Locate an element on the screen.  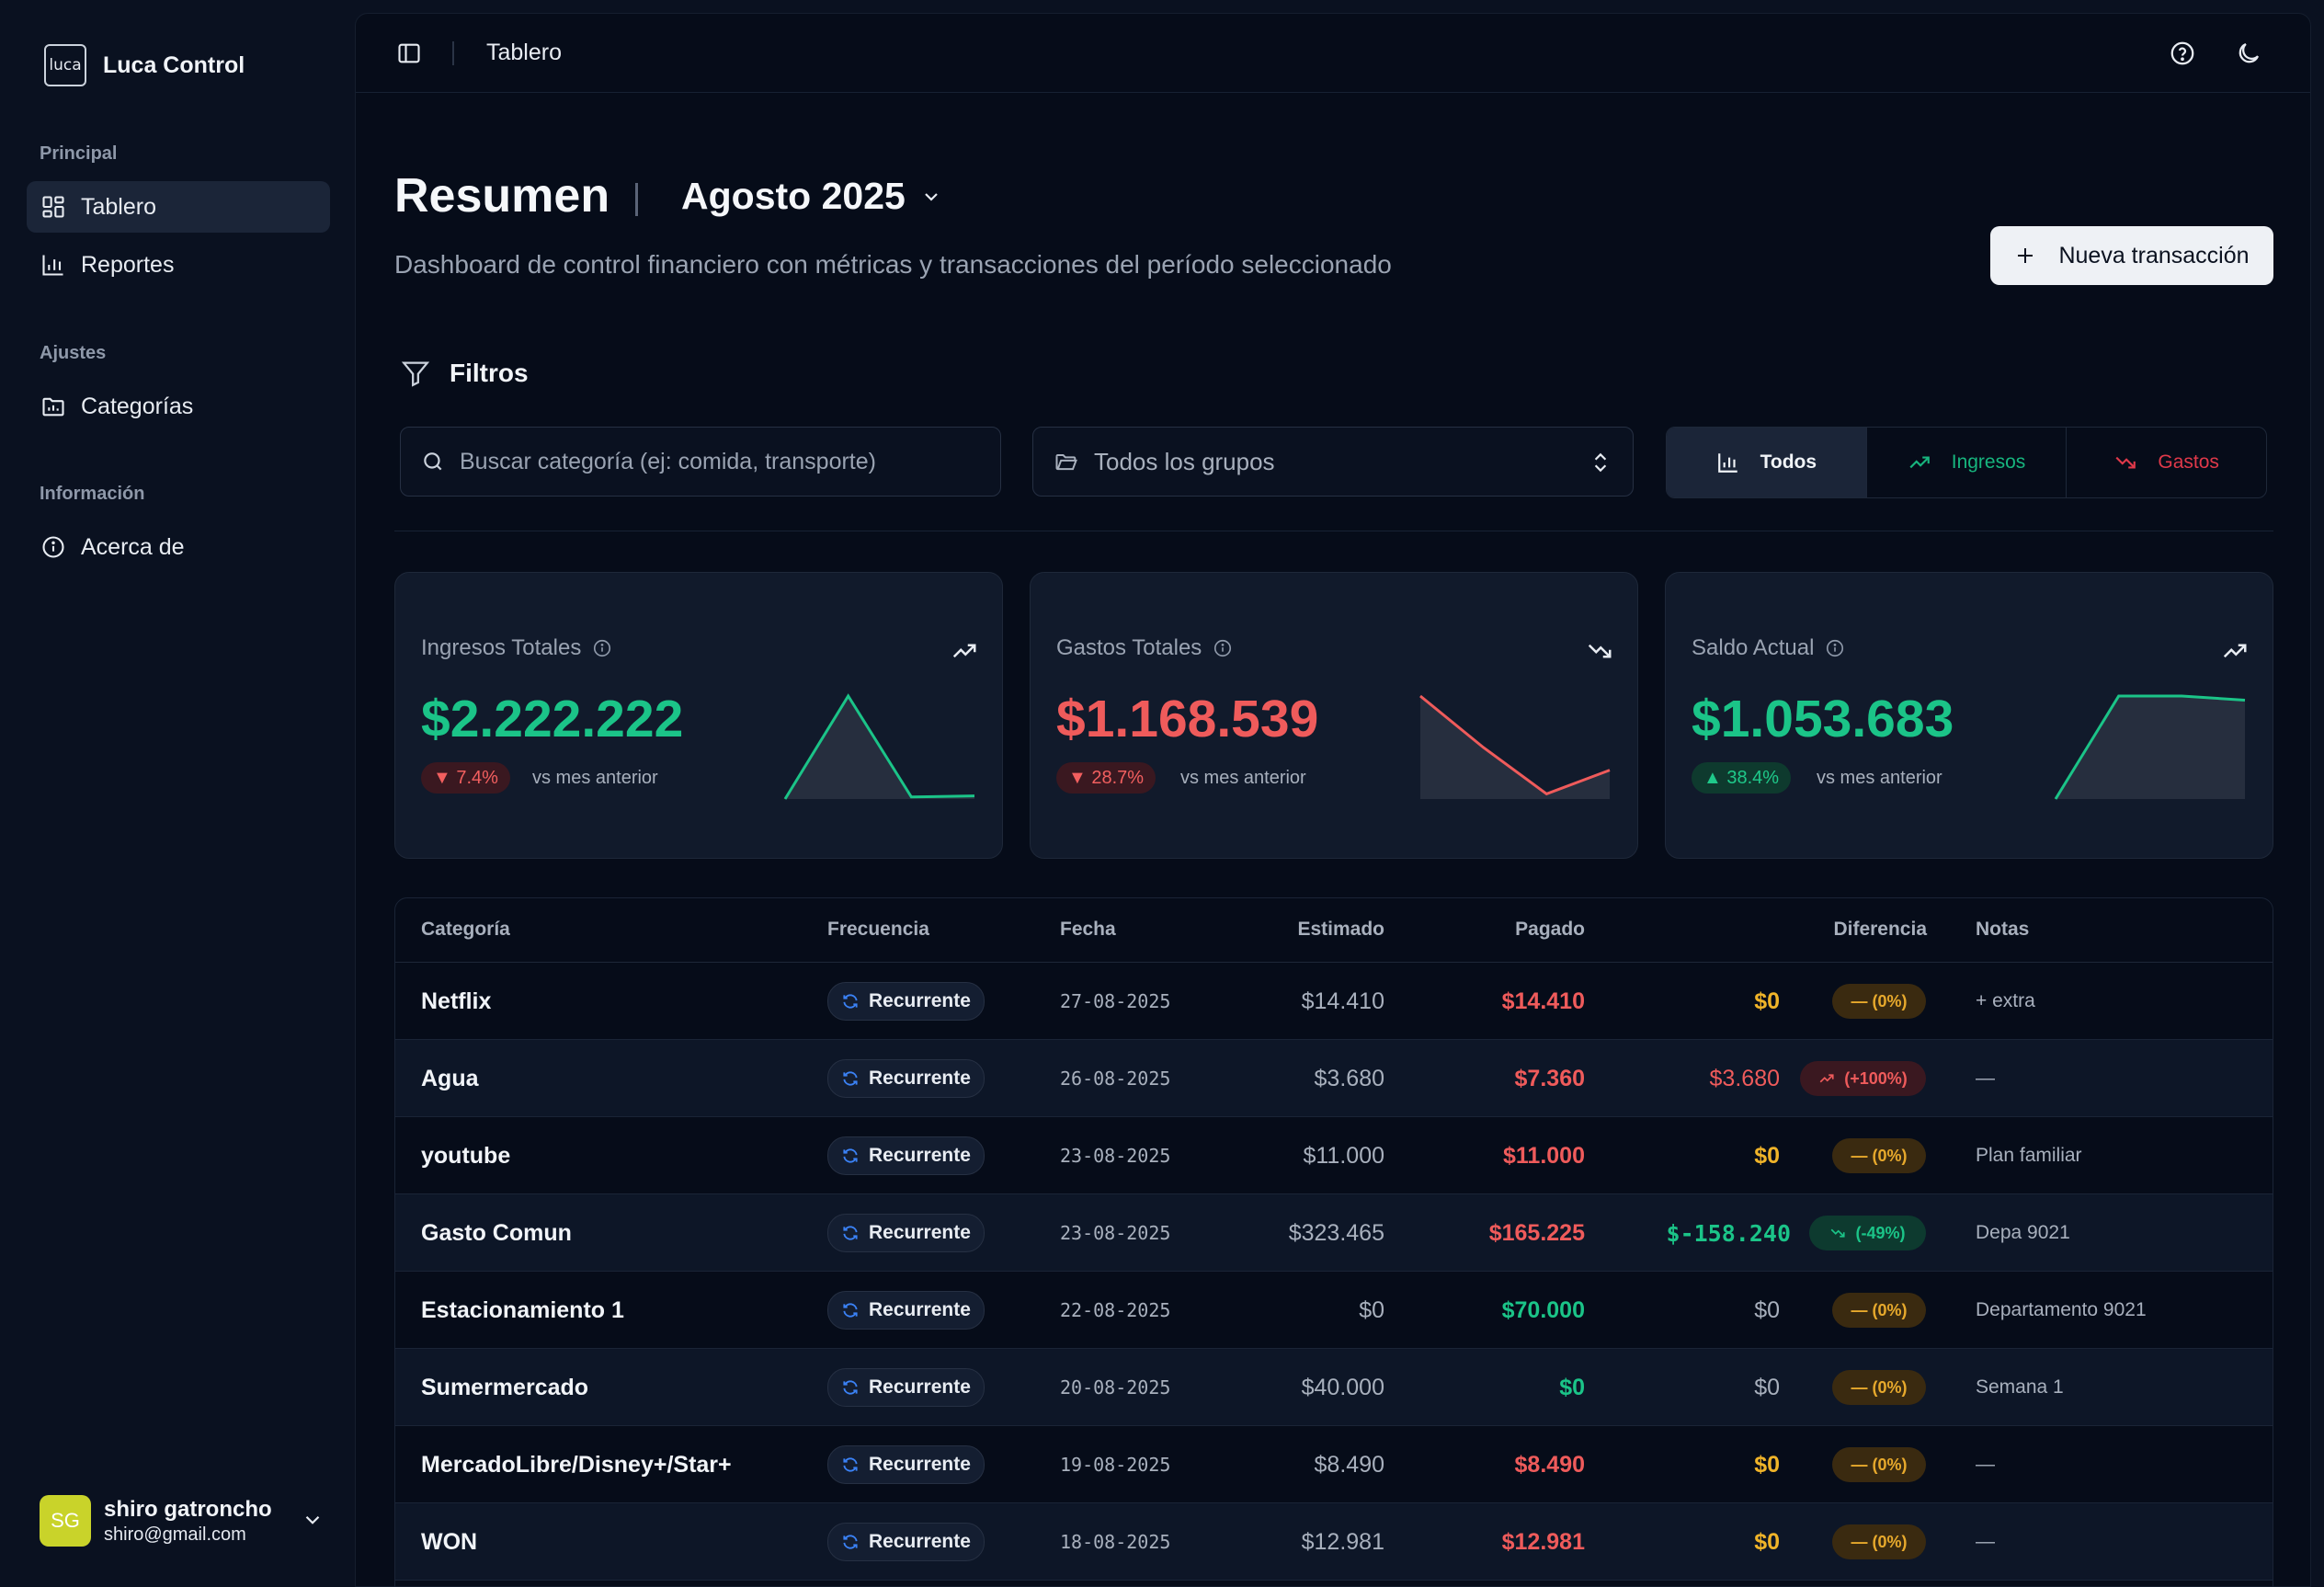
column-header: Pagado is located at coordinates (1550, 929).